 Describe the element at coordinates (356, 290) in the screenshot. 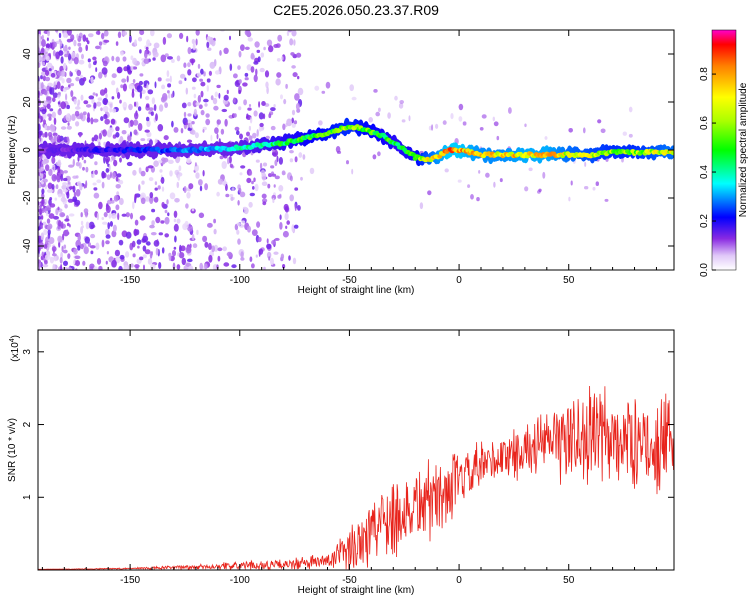

I see `spectrogram-x-label: Height of straight line (km)` at that location.